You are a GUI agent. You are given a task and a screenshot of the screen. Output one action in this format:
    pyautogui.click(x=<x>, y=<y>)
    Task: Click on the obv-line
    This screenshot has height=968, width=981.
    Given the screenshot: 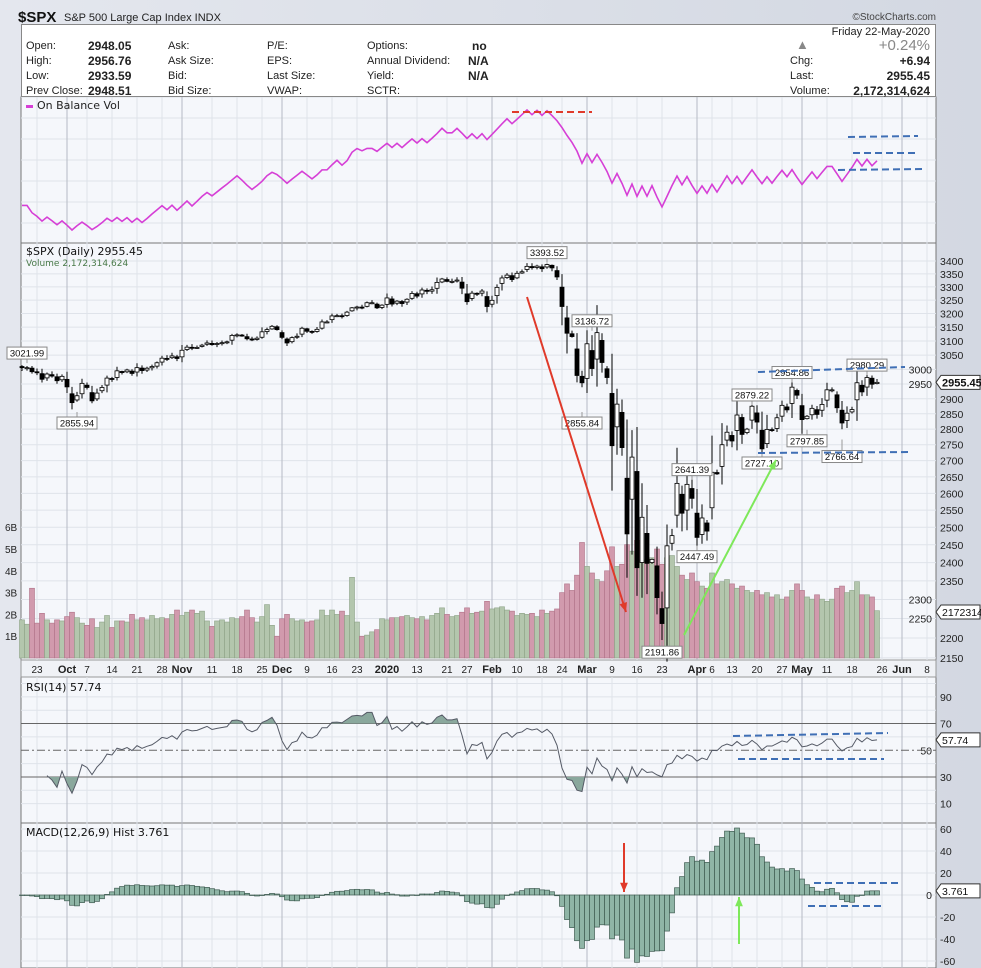 What is the action you would take?
    pyautogui.click(x=450, y=170)
    